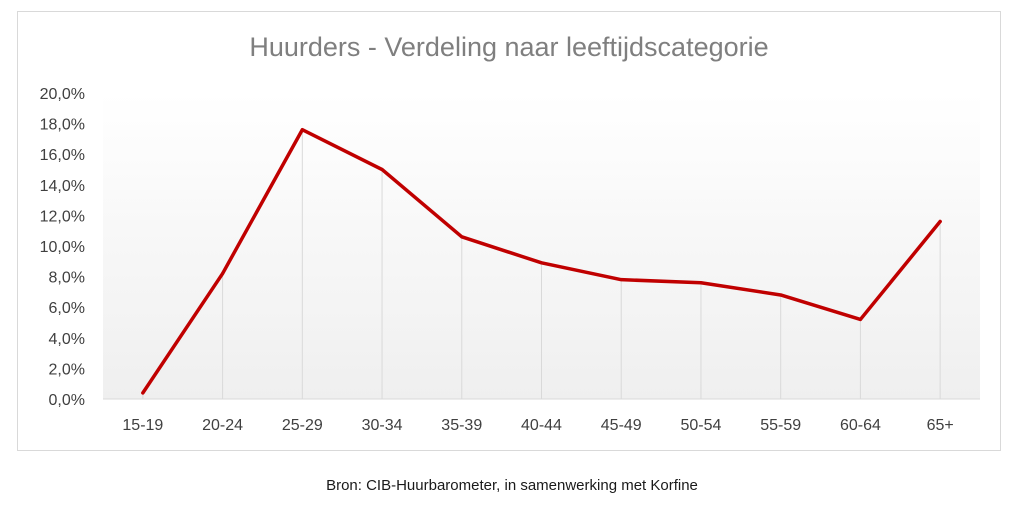  What do you see at coordinates (62, 247) in the screenshot?
I see `y-tick-label: 10,0%` at bounding box center [62, 247].